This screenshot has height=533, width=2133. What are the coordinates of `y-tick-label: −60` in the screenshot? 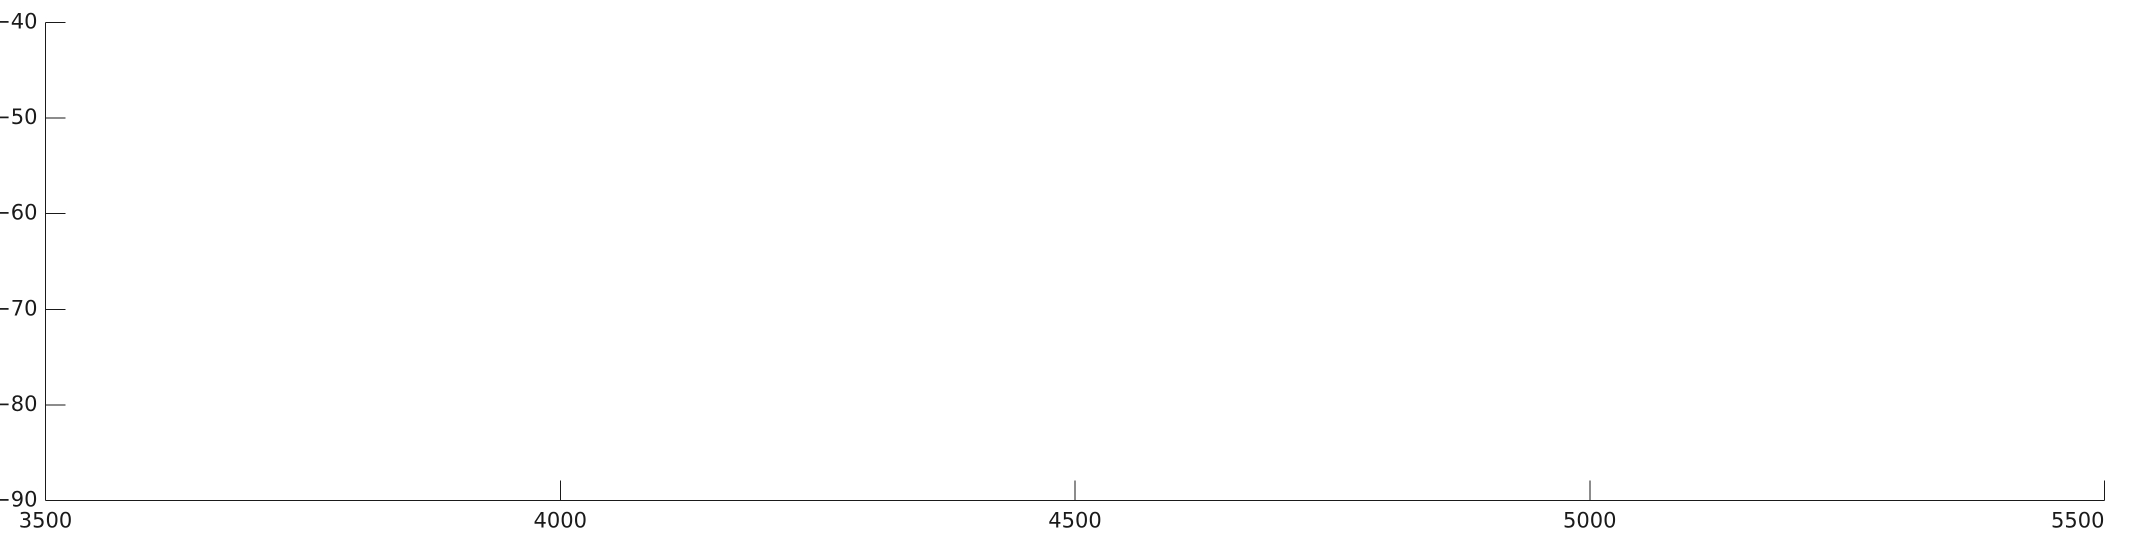 It's located at (19, 213).